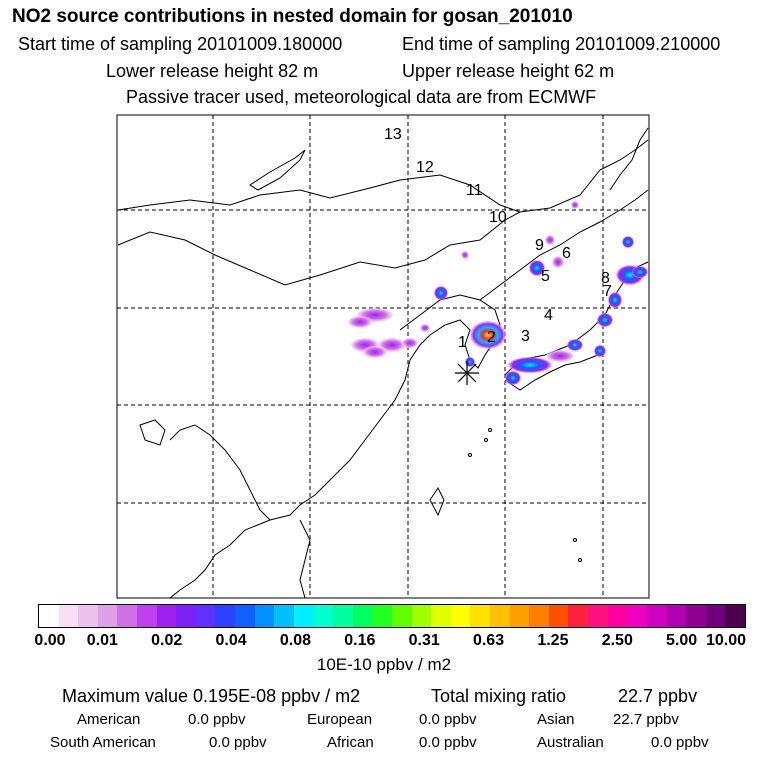 This screenshot has height=768, width=768. What do you see at coordinates (488, 640) in the screenshot?
I see `colorbar-tick-label: 0.63` at bounding box center [488, 640].